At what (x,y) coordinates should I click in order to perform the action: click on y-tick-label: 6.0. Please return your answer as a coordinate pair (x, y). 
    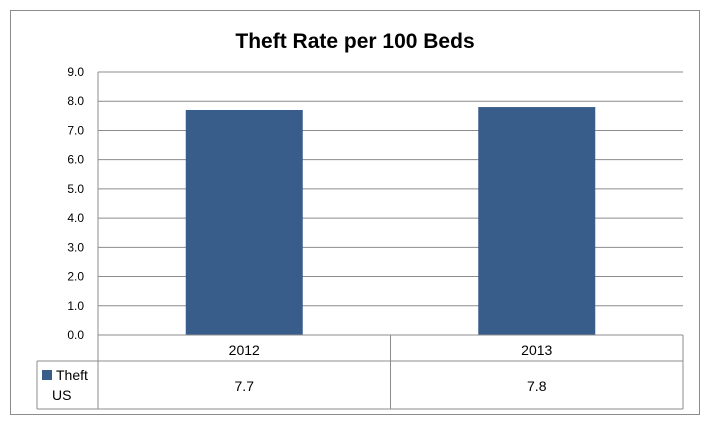
    Looking at the image, I should click on (75, 160).